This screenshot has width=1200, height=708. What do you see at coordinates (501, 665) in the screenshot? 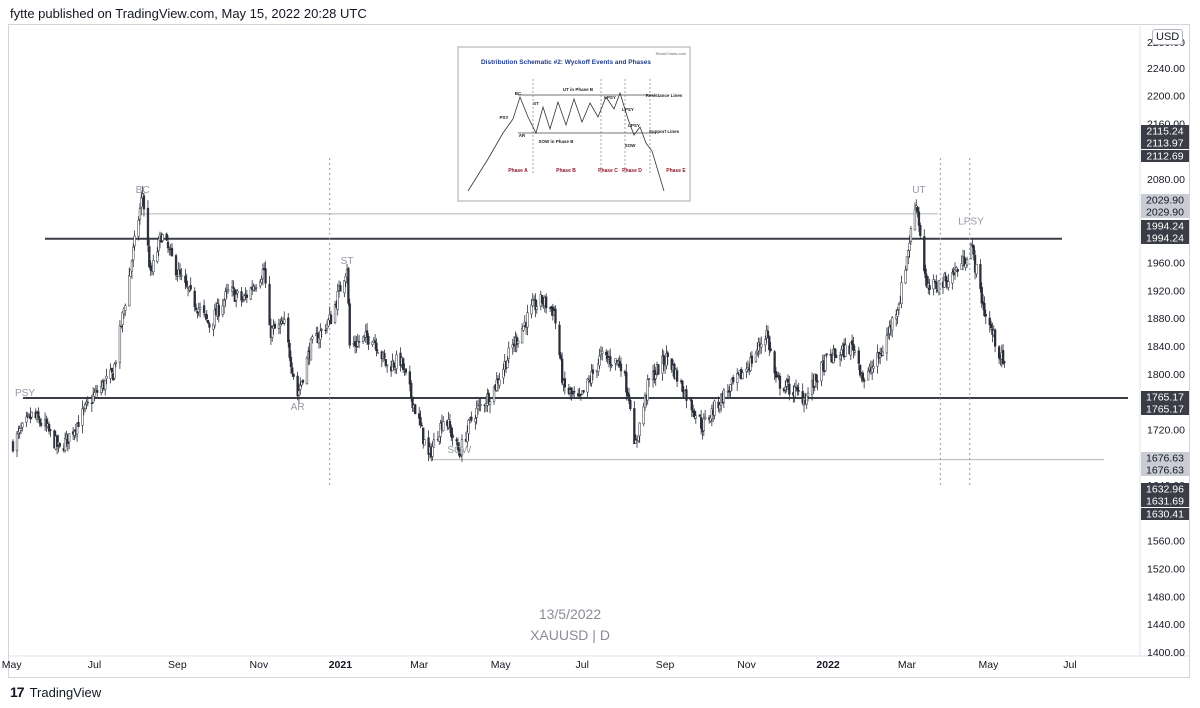
I see `x-tick-label: May` at bounding box center [501, 665].